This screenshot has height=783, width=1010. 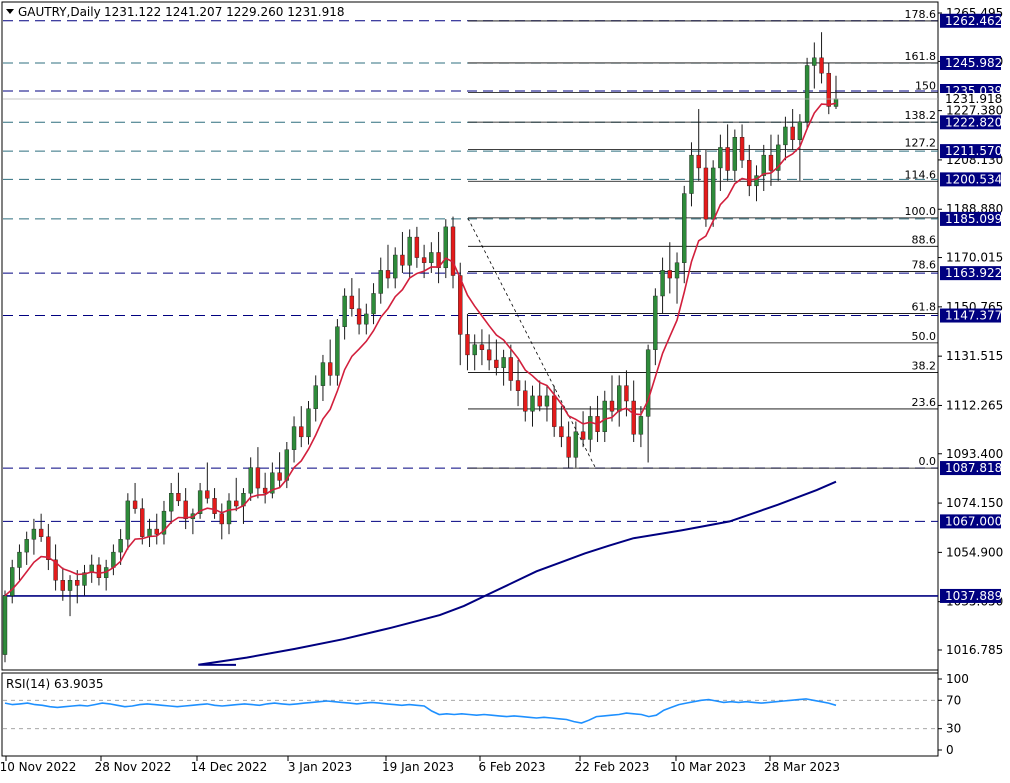 What do you see at coordinates (924, 264) in the screenshot?
I see `fib-label-8: 78.6` at bounding box center [924, 264].